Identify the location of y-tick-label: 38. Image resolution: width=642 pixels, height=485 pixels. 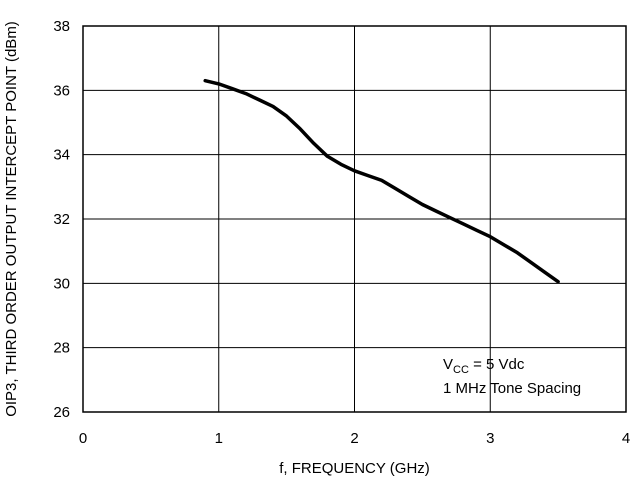
(61, 26).